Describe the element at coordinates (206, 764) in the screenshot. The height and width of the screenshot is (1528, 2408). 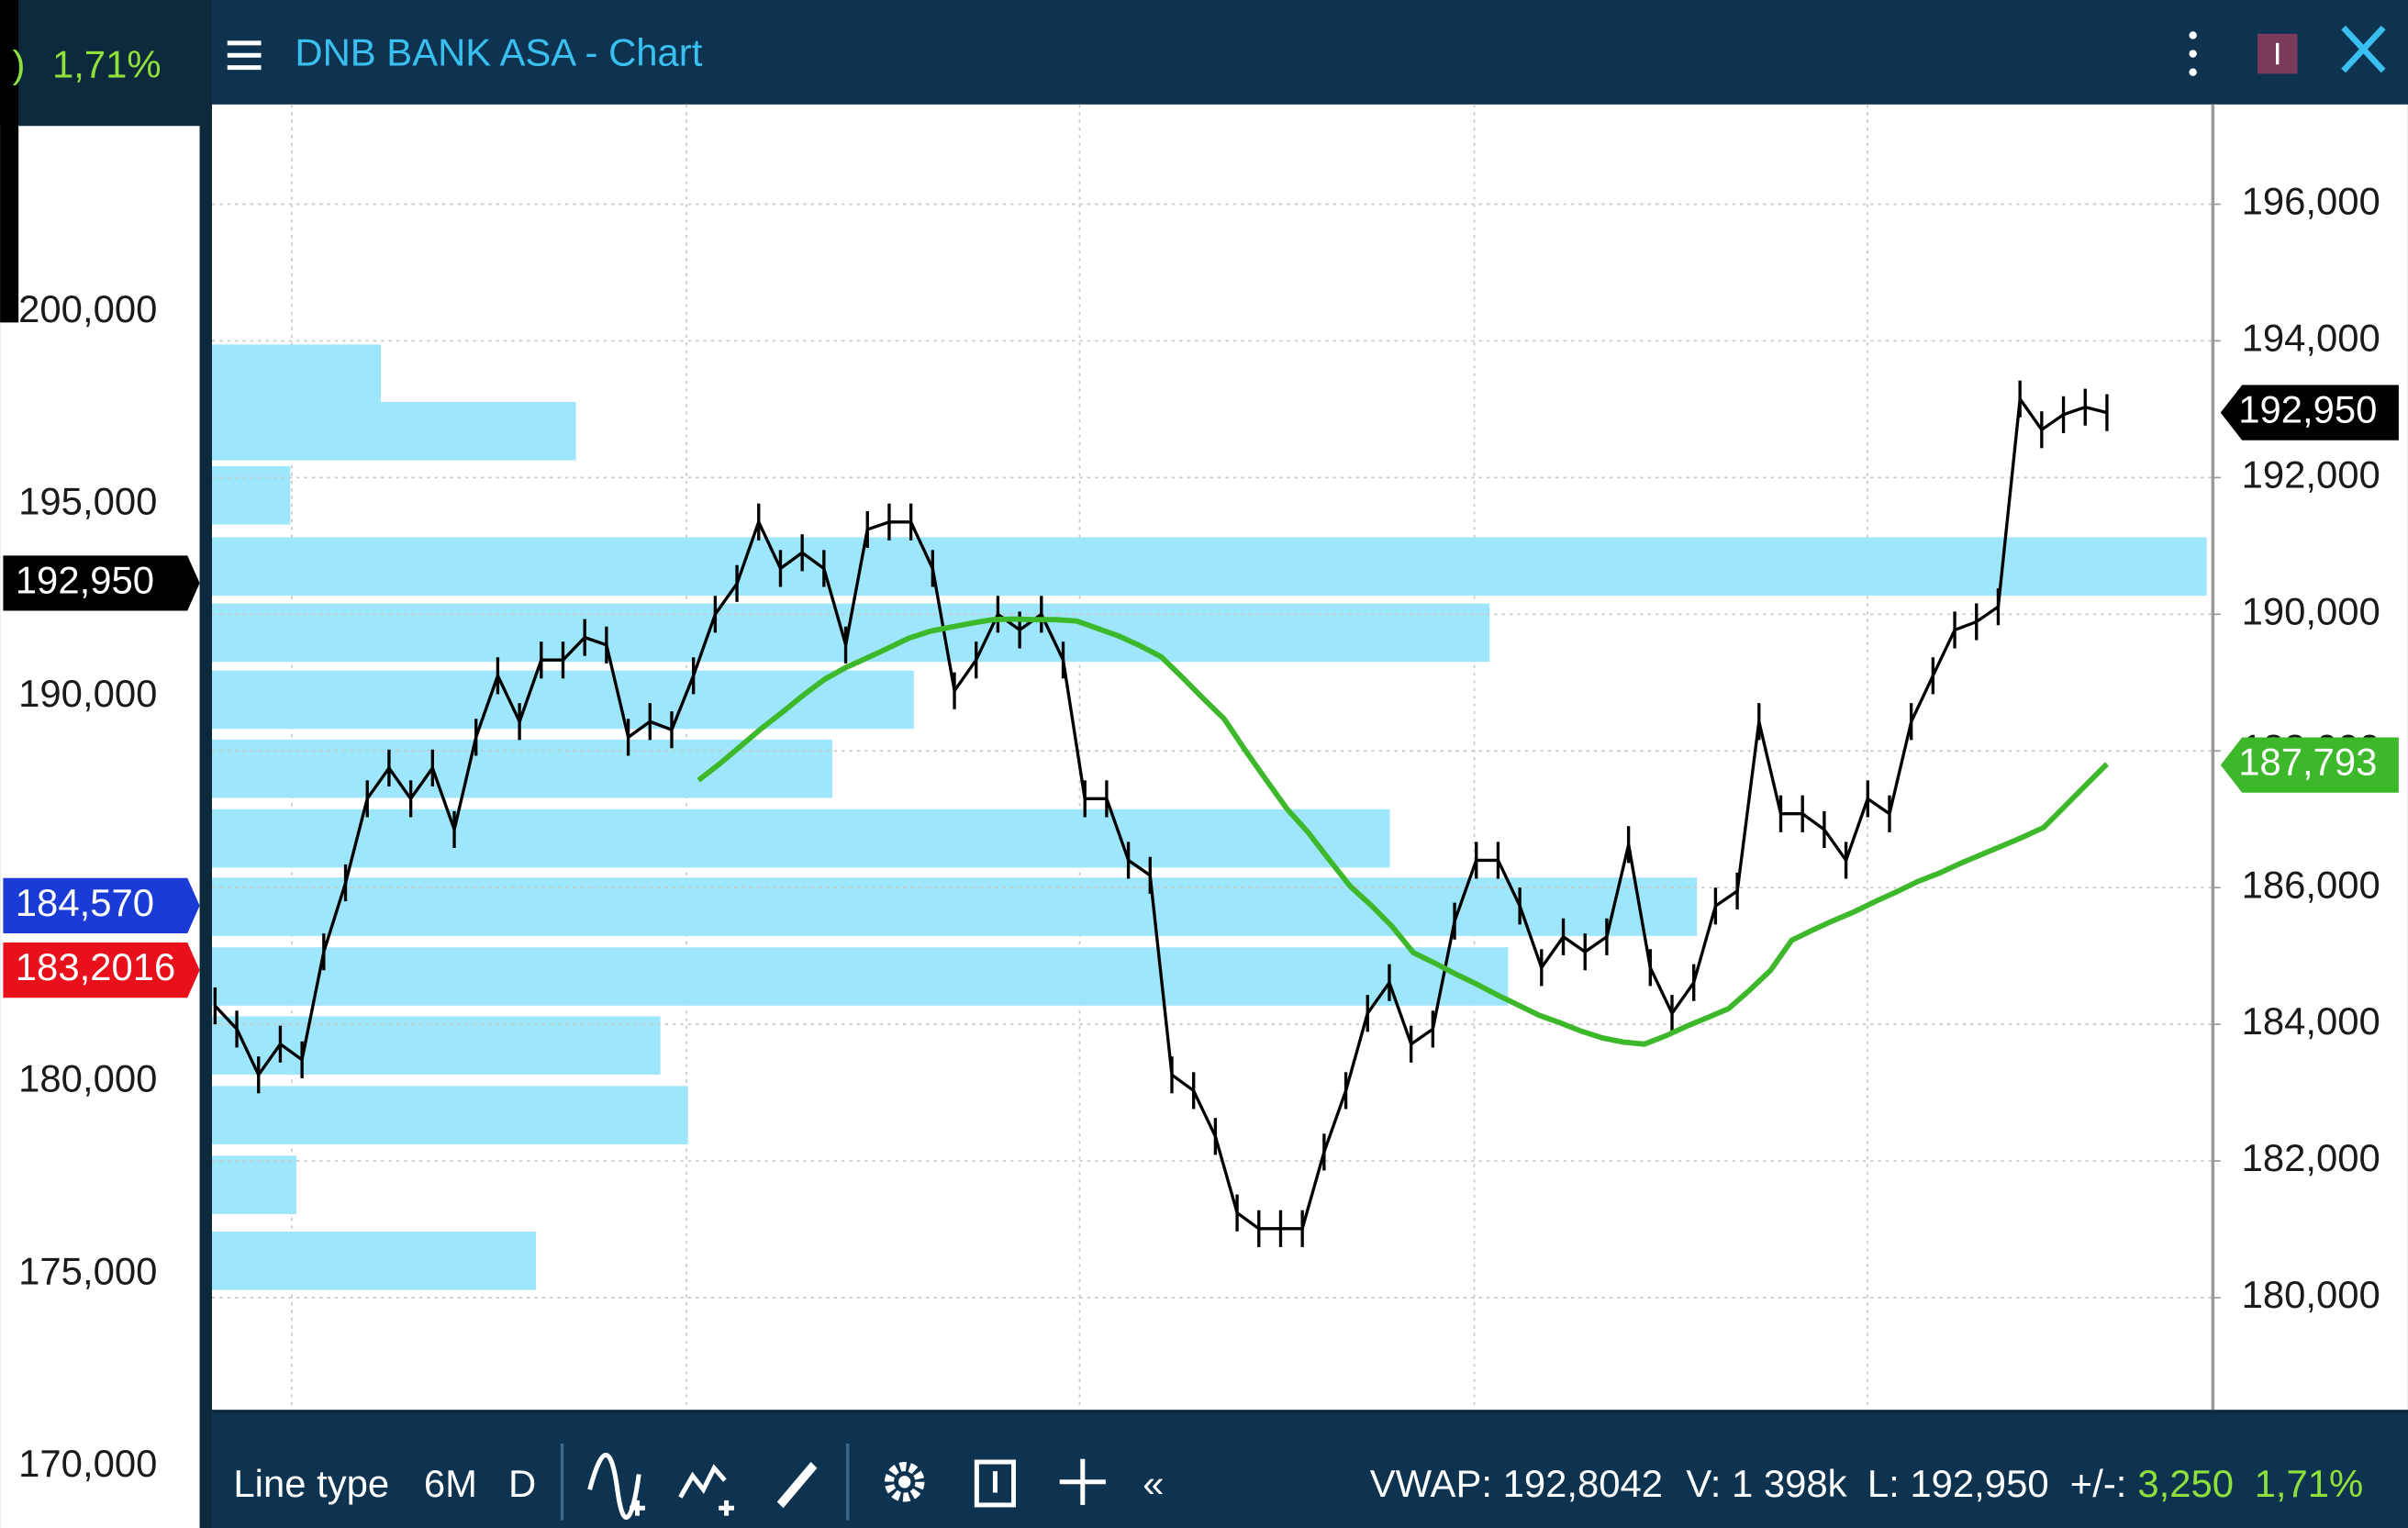
I see `divider` at that location.